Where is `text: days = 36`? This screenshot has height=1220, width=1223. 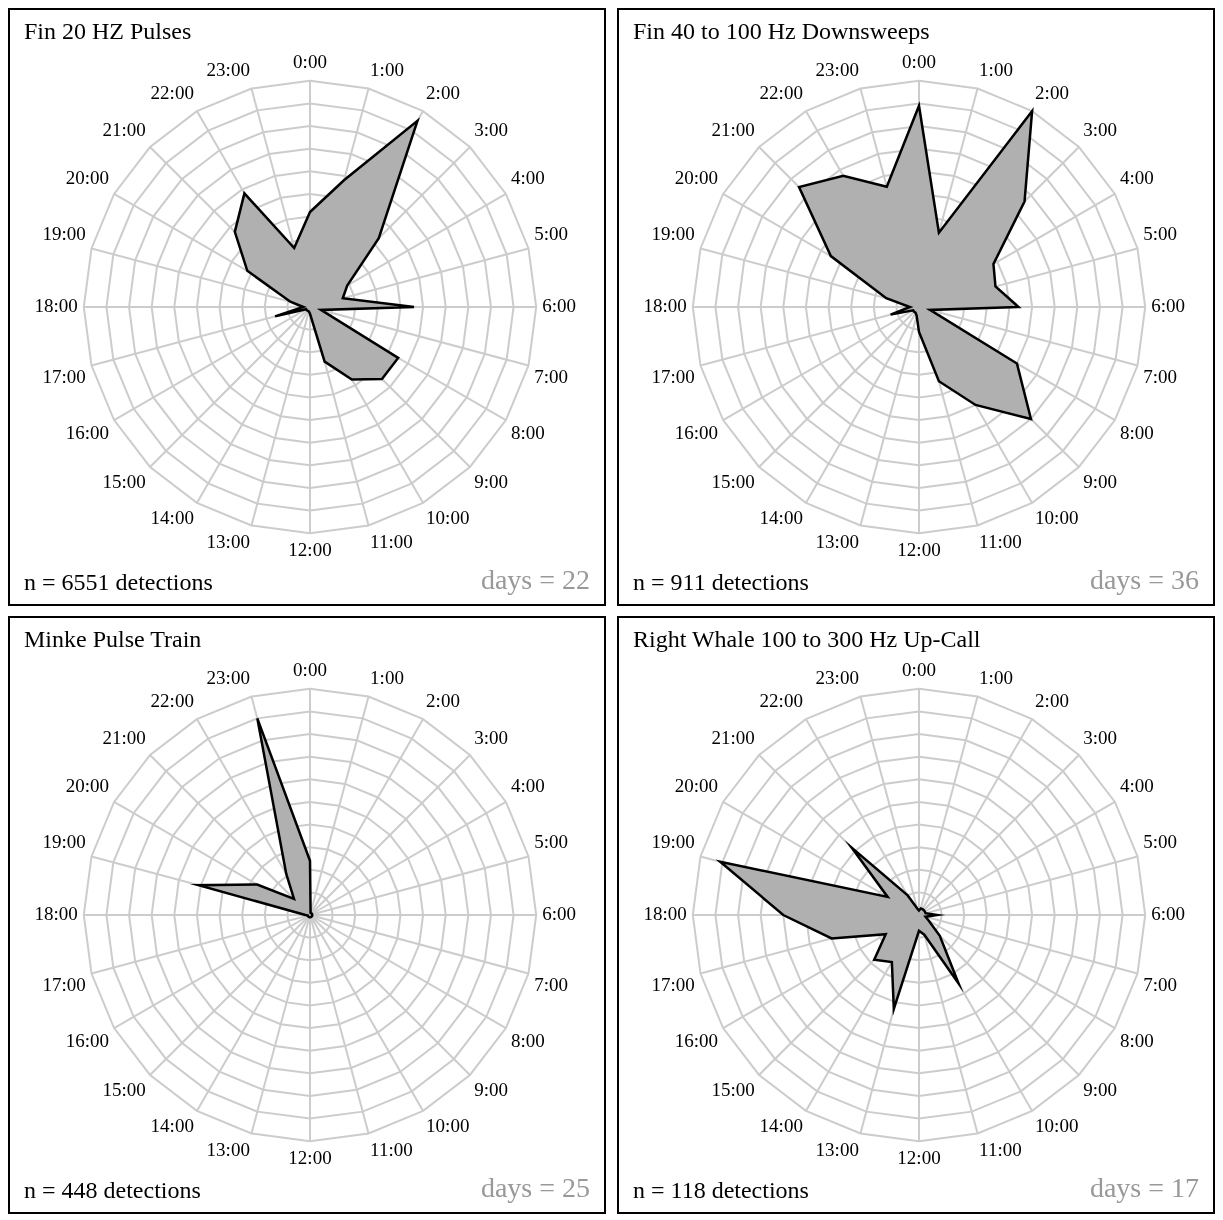
text: days = 36 is located at coordinates (1144, 580).